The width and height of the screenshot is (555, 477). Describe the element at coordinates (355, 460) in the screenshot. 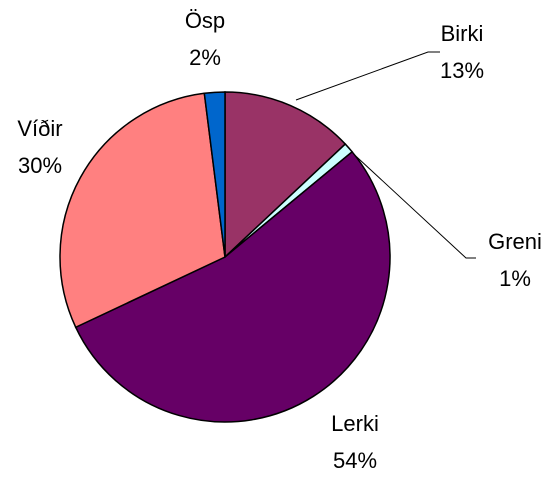

I see `value-label: 54%` at that location.